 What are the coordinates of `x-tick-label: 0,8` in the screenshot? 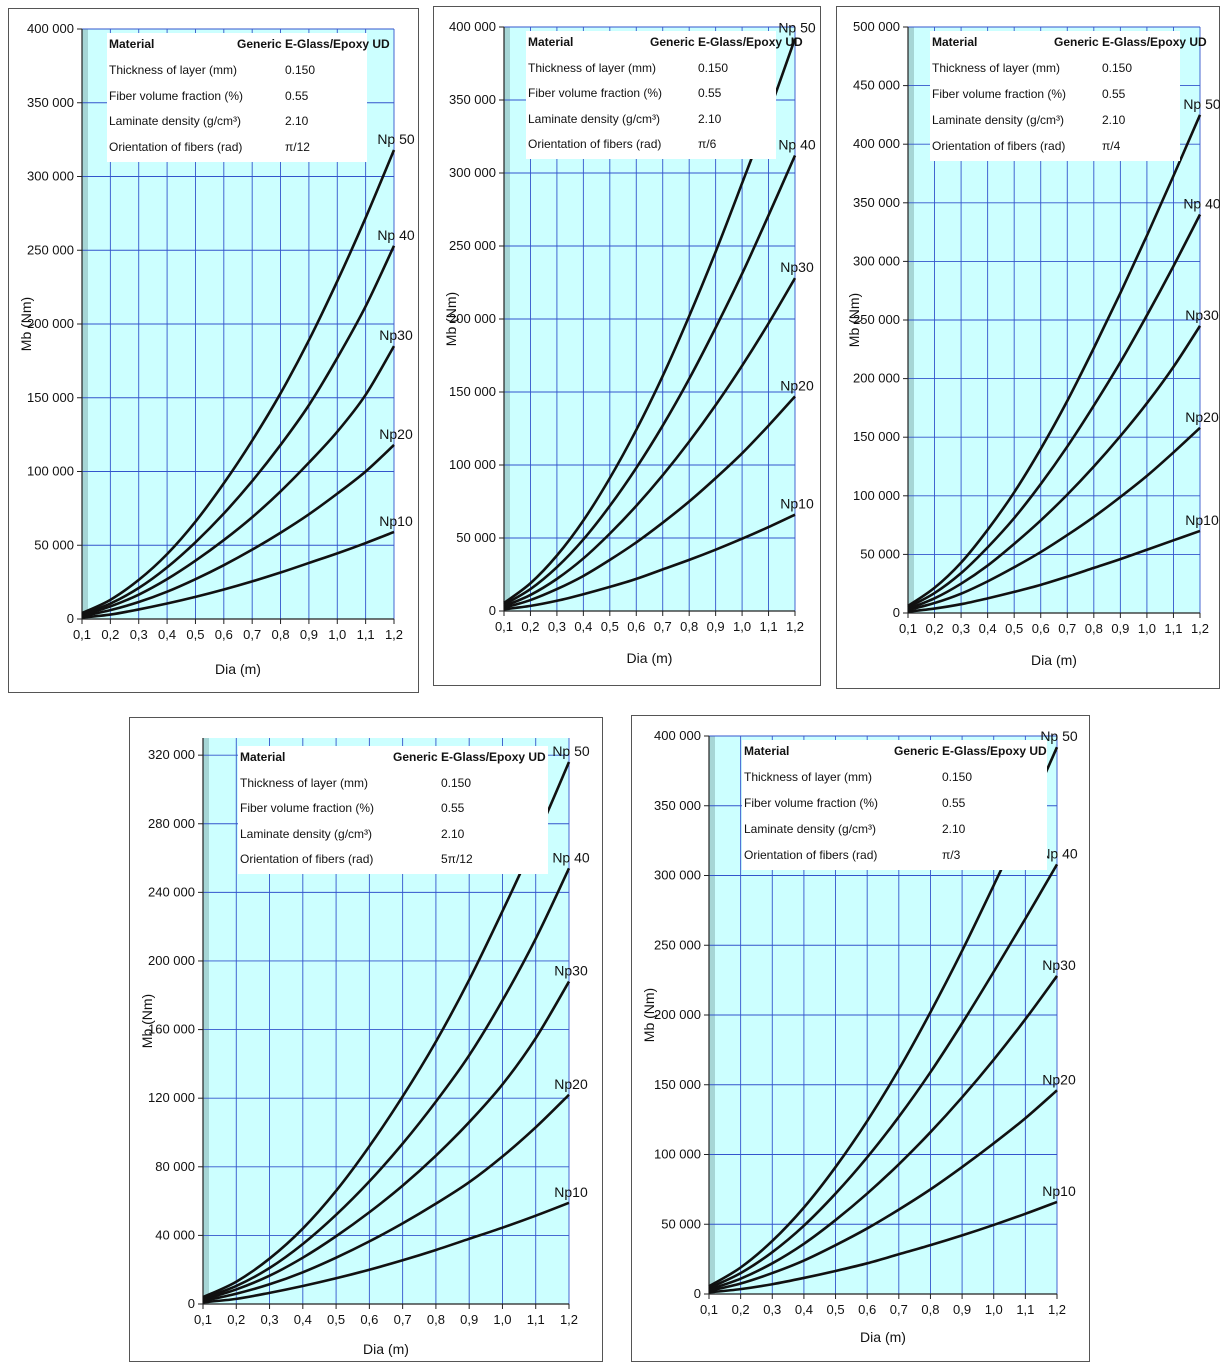 It's located at (689, 626).